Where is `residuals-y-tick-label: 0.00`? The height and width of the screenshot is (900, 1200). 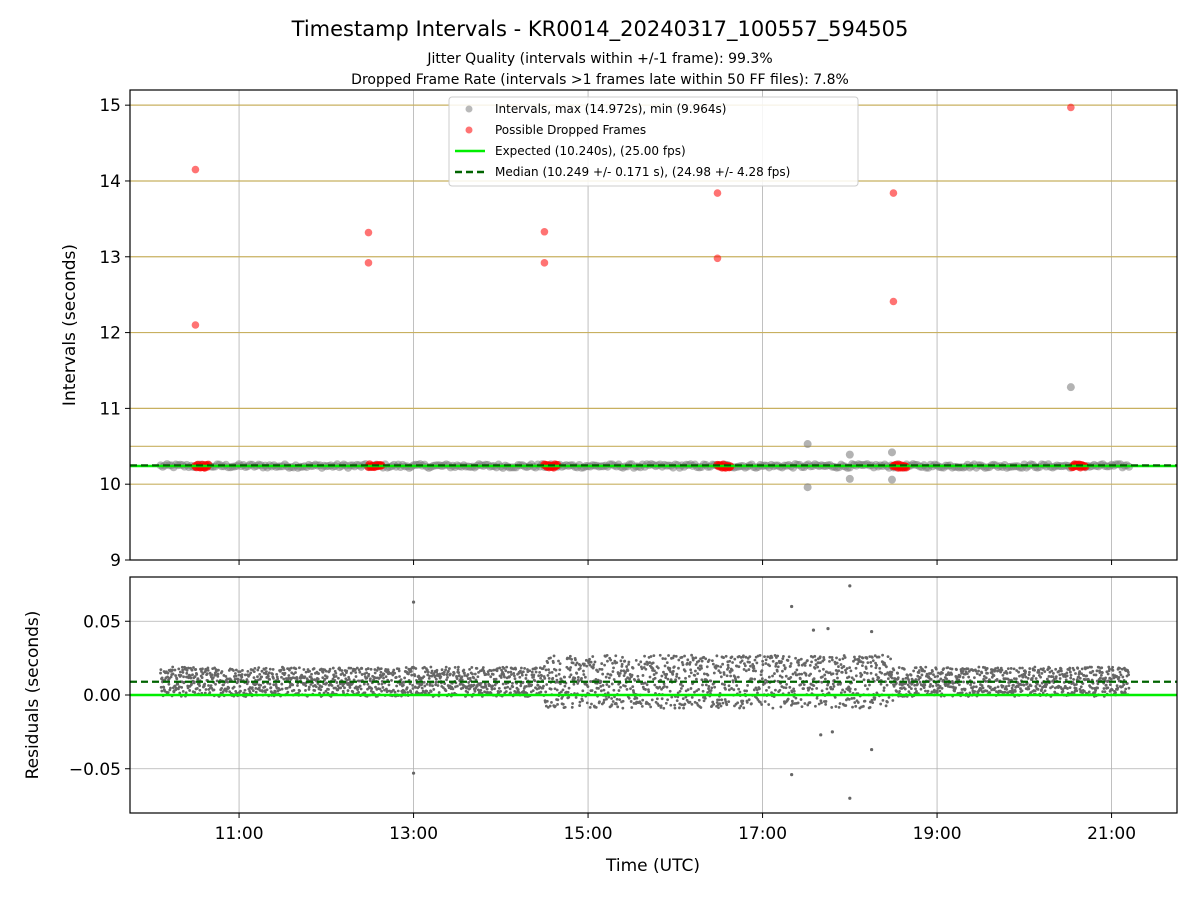
residuals-y-tick-label: 0.00 is located at coordinates (102, 696).